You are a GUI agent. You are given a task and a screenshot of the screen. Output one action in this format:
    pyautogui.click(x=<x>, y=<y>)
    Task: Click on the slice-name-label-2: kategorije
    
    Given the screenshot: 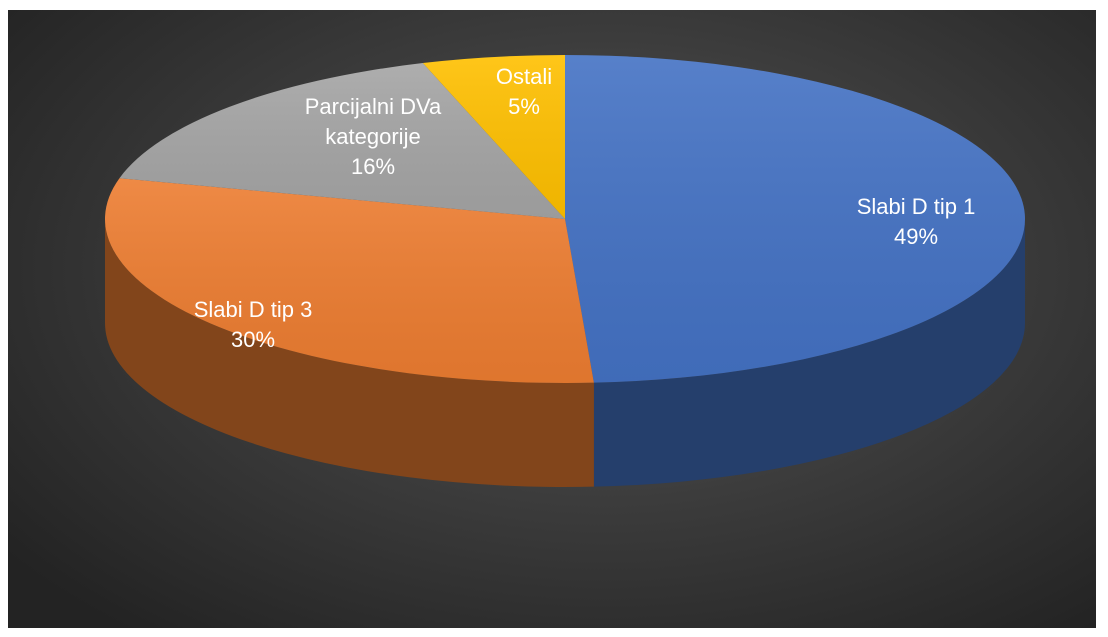 What is the action you would take?
    pyautogui.click(x=372, y=136)
    